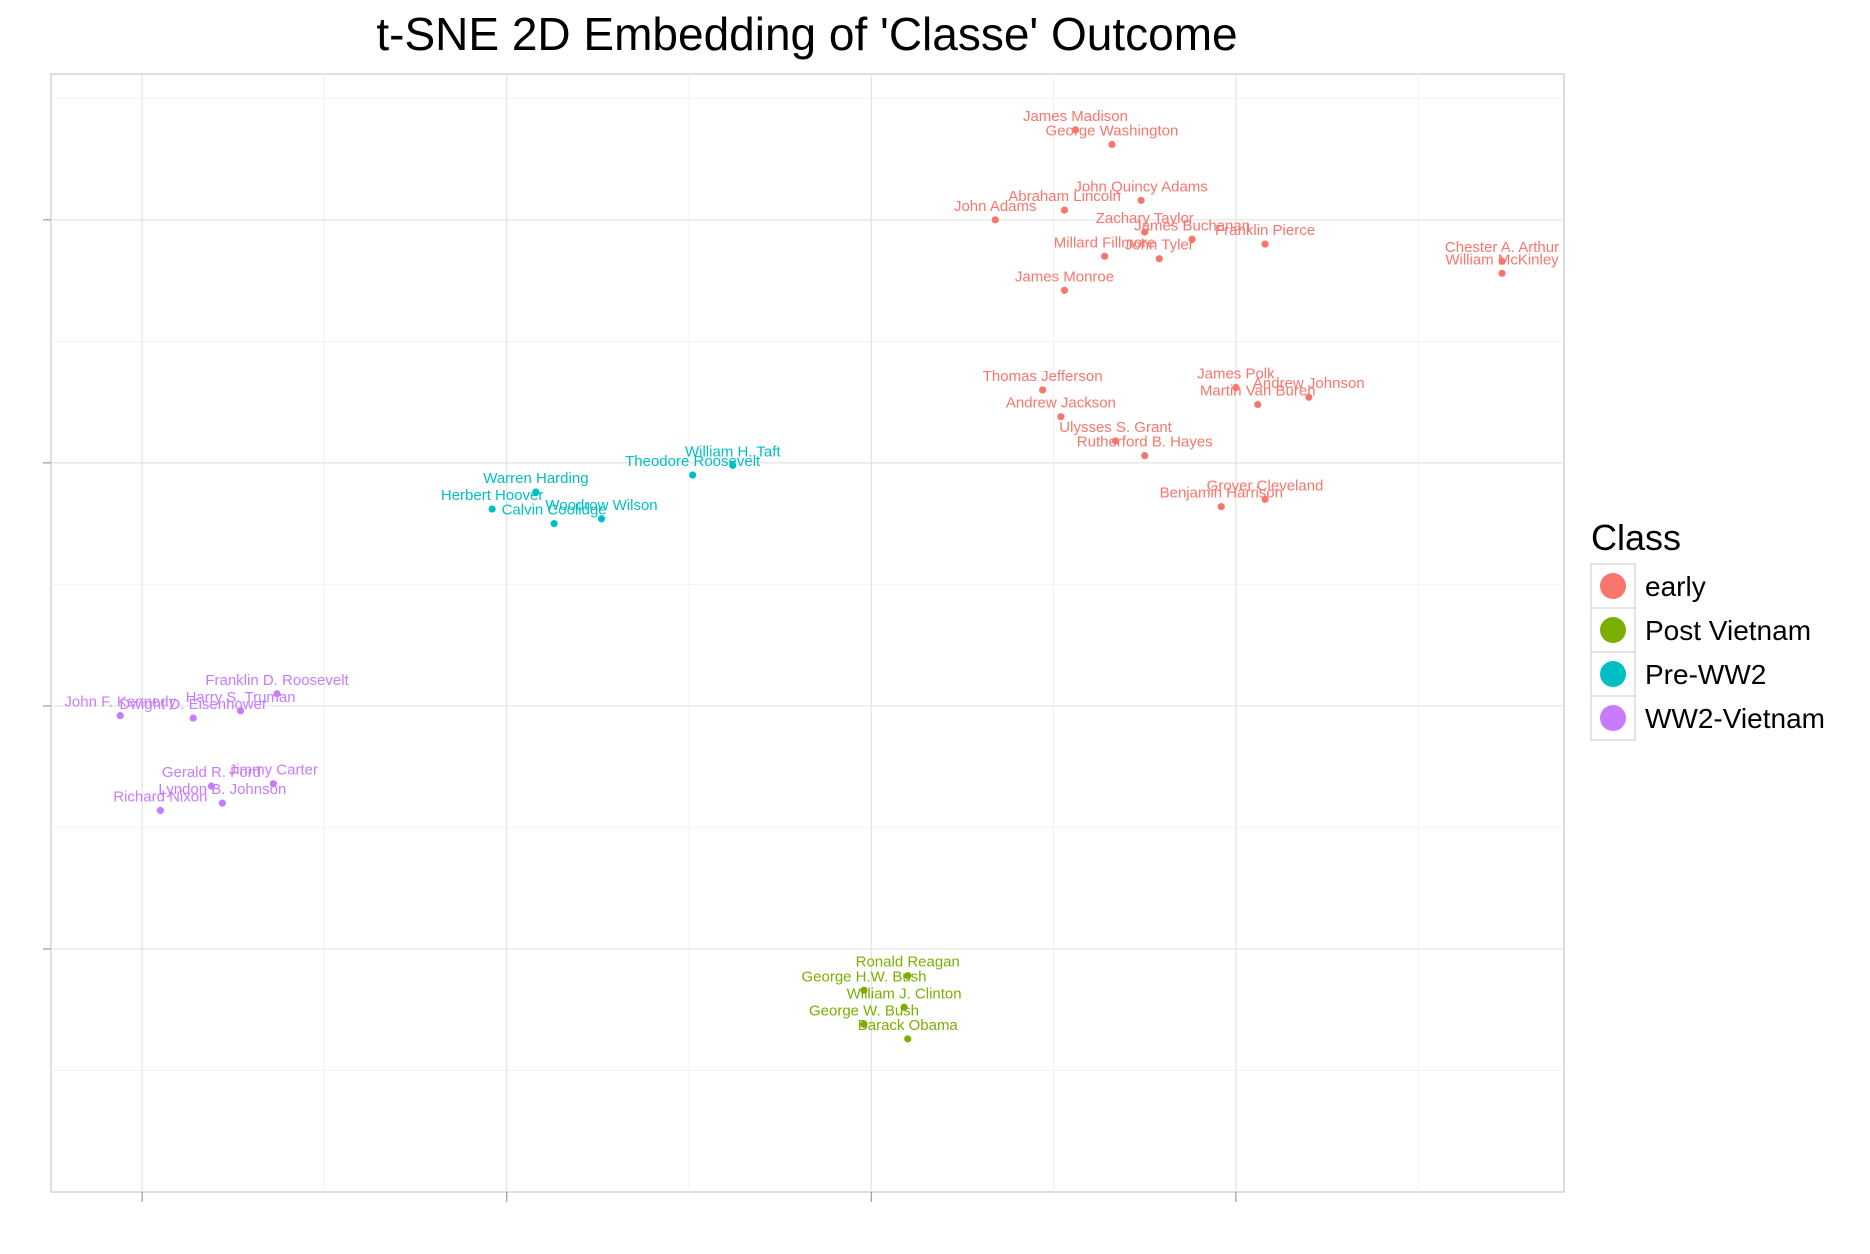  I want to click on point-label: Chester A. Arthur, so click(1502, 247).